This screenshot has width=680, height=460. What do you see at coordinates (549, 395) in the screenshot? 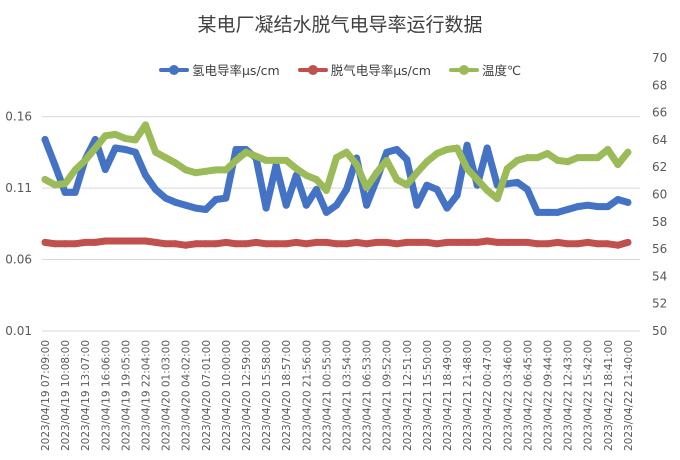
I see `x-tick-label: 2023/04/22 09:44:00` at bounding box center [549, 395].